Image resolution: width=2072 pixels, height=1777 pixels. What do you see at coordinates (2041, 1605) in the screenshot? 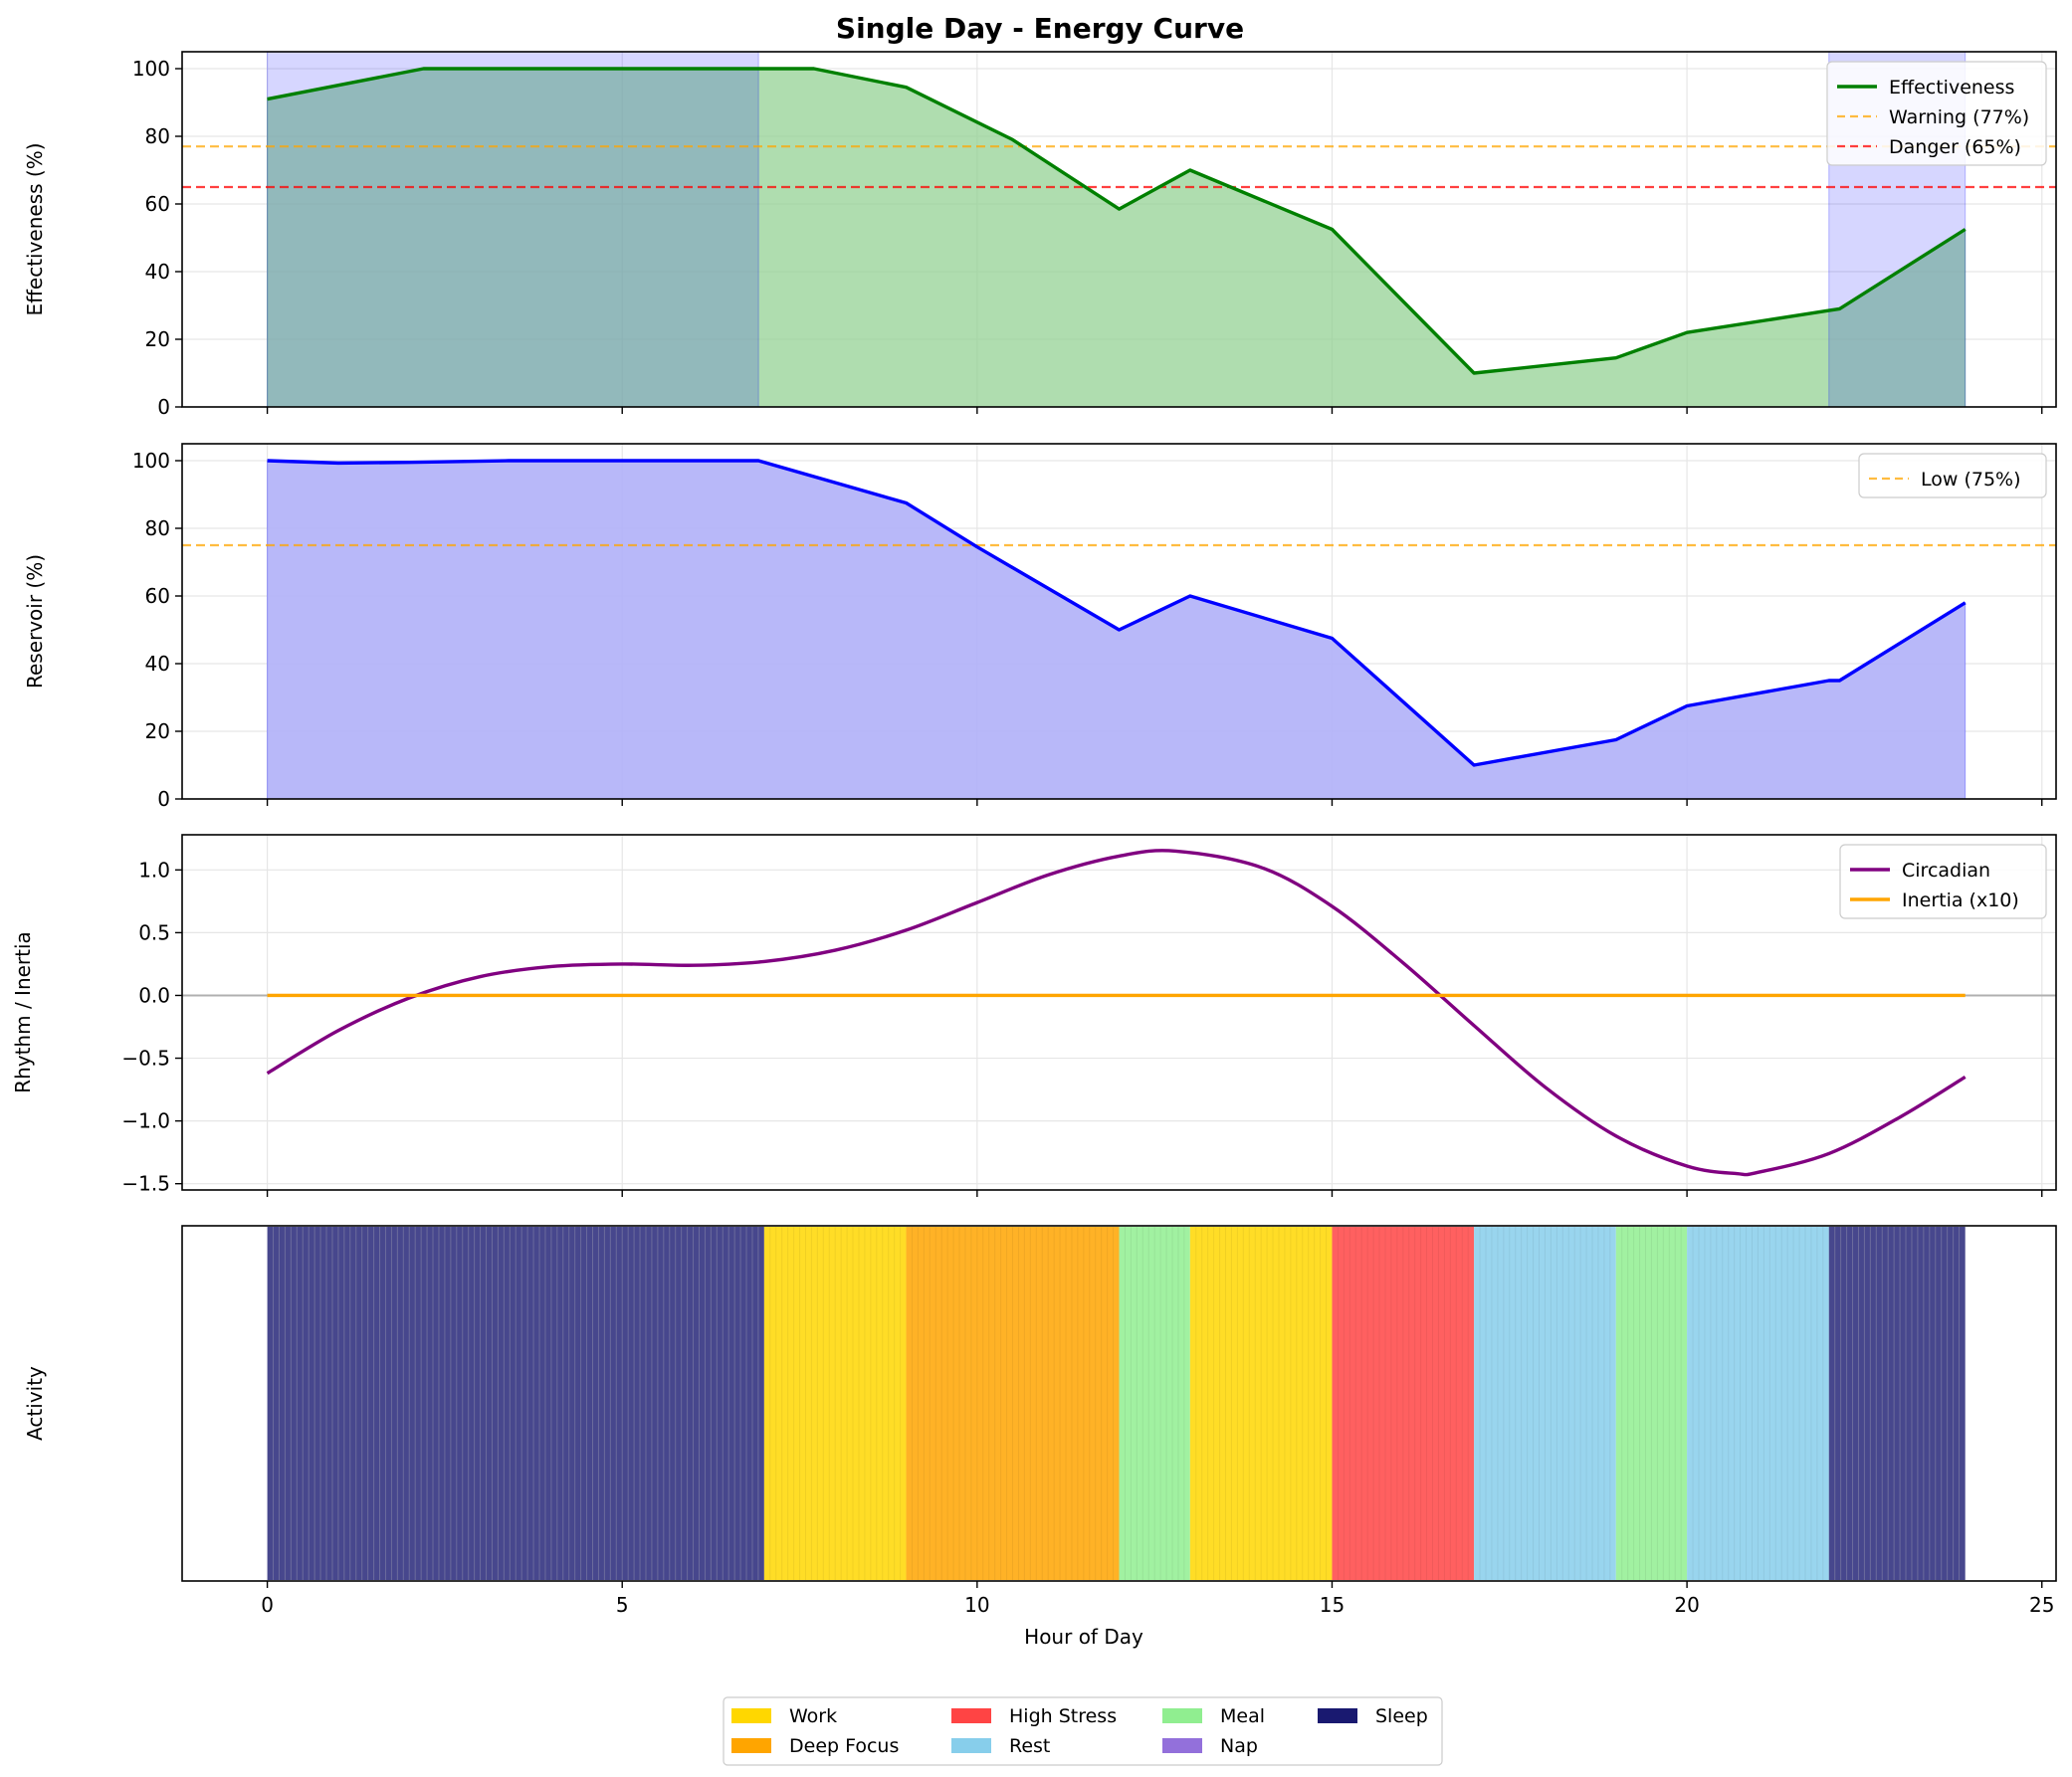
I see `x-tick-label: 25` at bounding box center [2041, 1605].